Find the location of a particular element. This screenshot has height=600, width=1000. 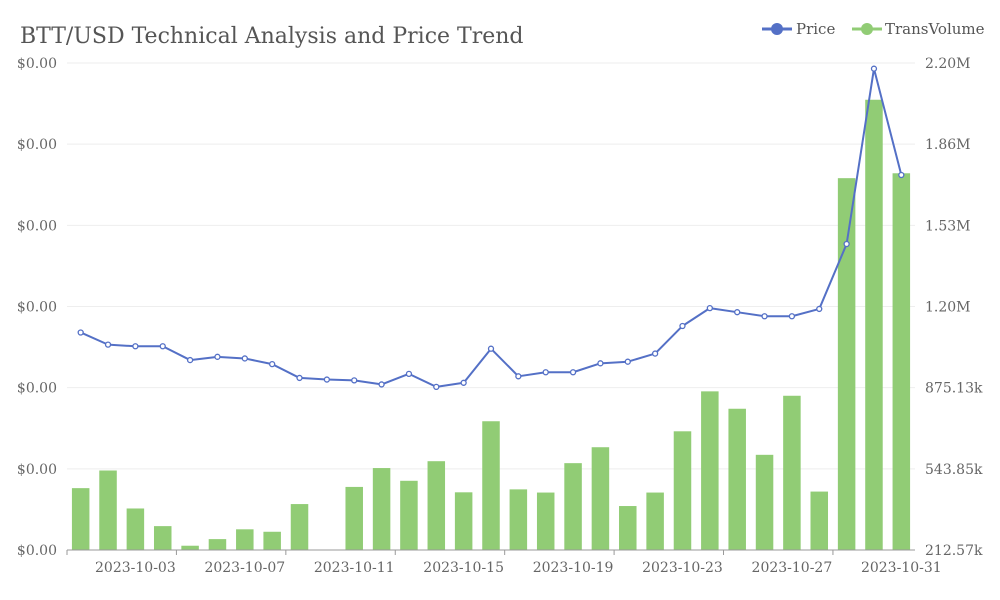

legend: Price TransVolume is located at coordinates (873, 29).